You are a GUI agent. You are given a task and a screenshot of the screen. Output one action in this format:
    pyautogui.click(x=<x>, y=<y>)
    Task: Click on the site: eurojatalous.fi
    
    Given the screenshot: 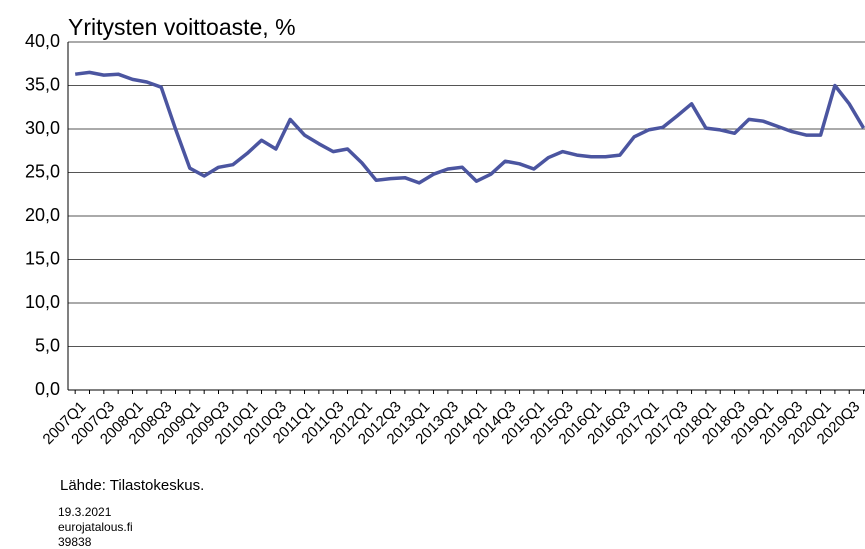 What is the action you would take?
    pyautogui.click(x=95, y=527)
    